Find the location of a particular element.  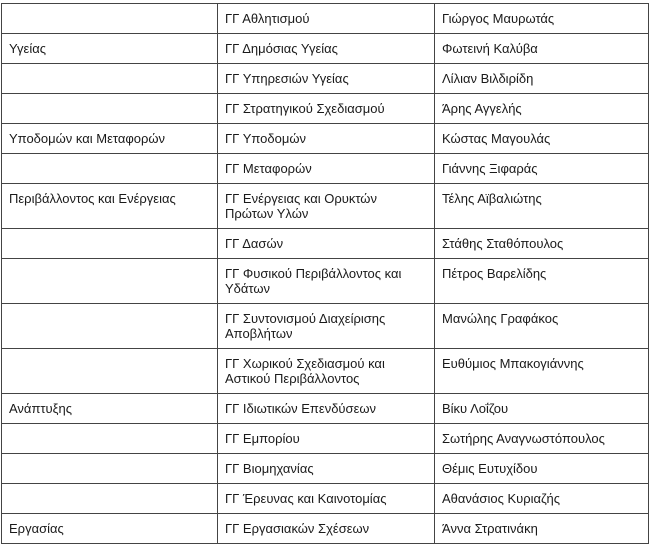

cell-directorate: ΓΓ Δασών is located at coordinates (326, 243).